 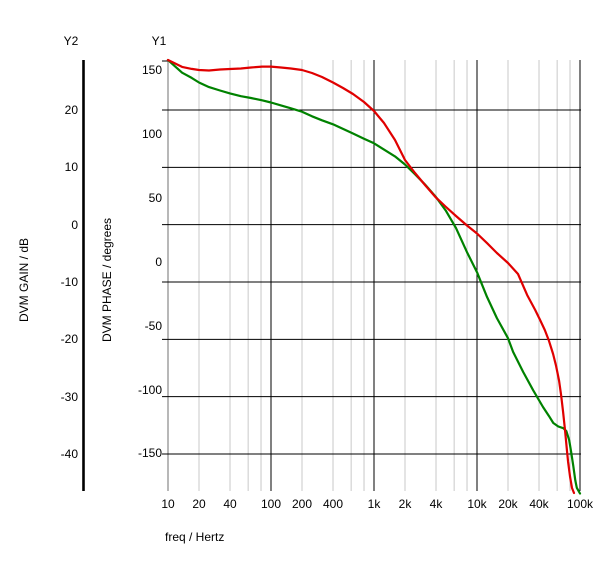 I want to click on x-tick: 4k, so click(x=436, y=504).